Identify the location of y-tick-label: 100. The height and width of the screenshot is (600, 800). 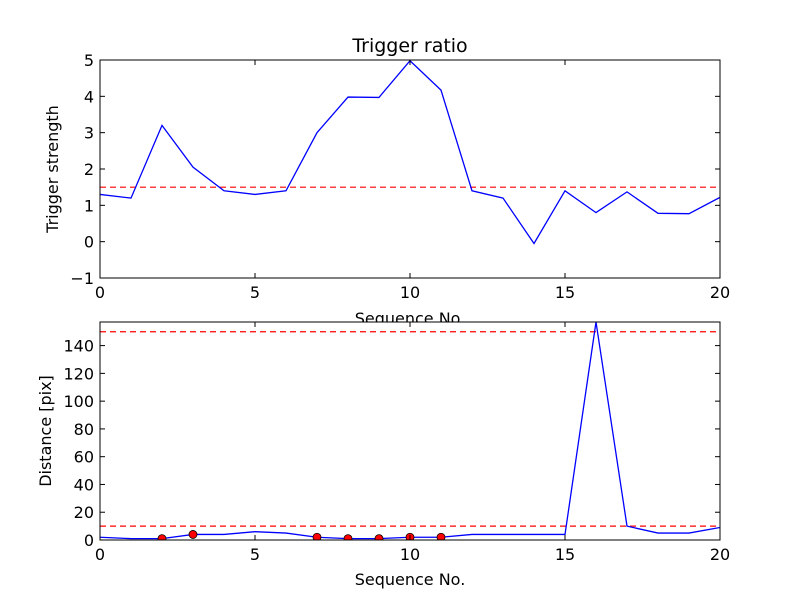
(78, 401).